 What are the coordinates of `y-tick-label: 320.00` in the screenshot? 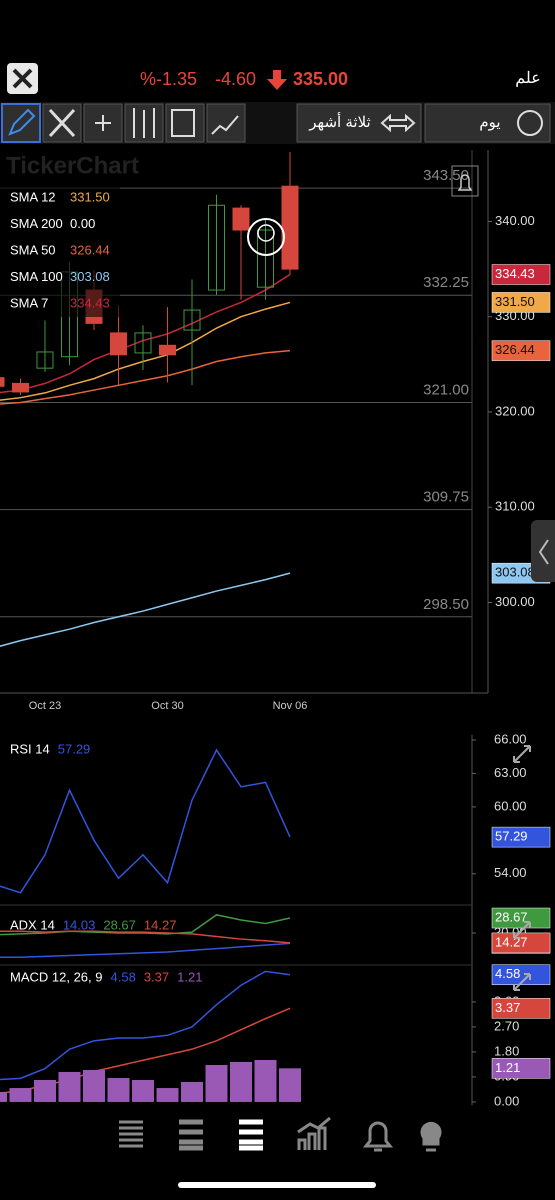 It's located at (515, 410).